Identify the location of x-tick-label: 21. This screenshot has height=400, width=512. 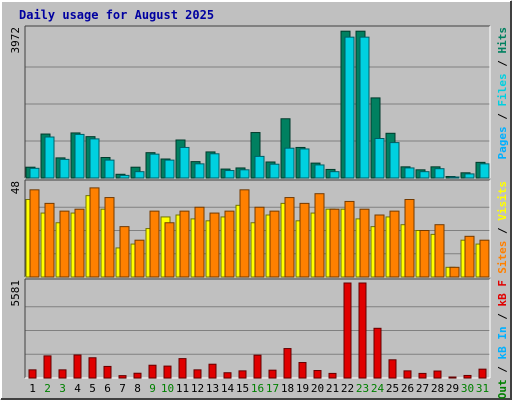
(332, 388).